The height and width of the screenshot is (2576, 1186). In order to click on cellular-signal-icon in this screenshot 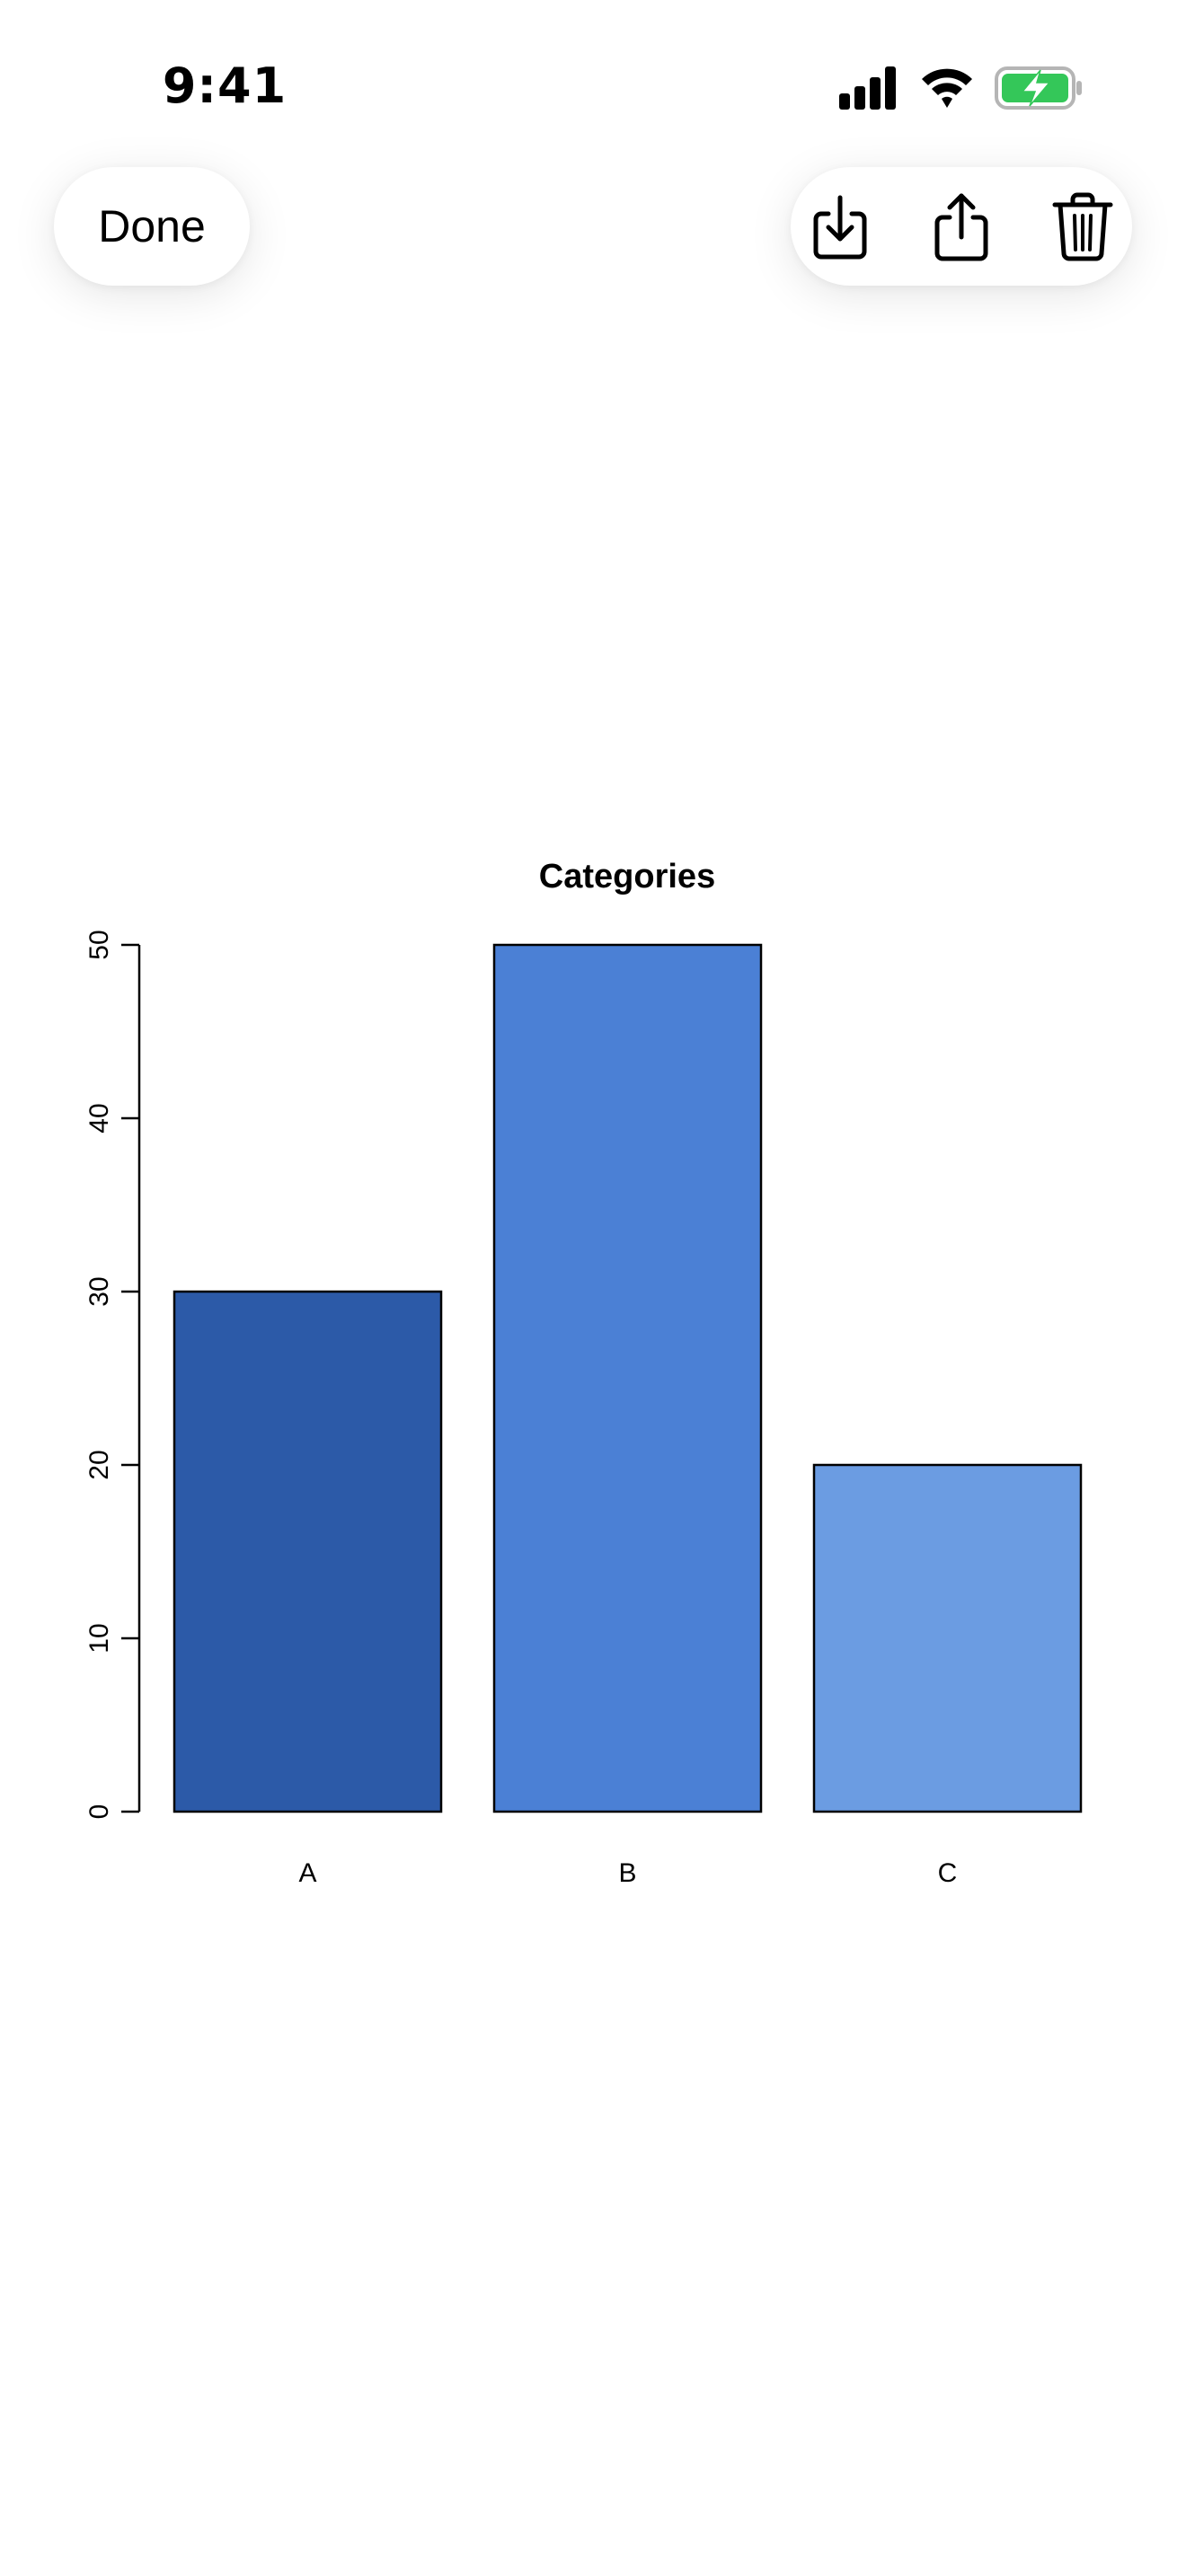, I will do `click(867, 88)`.